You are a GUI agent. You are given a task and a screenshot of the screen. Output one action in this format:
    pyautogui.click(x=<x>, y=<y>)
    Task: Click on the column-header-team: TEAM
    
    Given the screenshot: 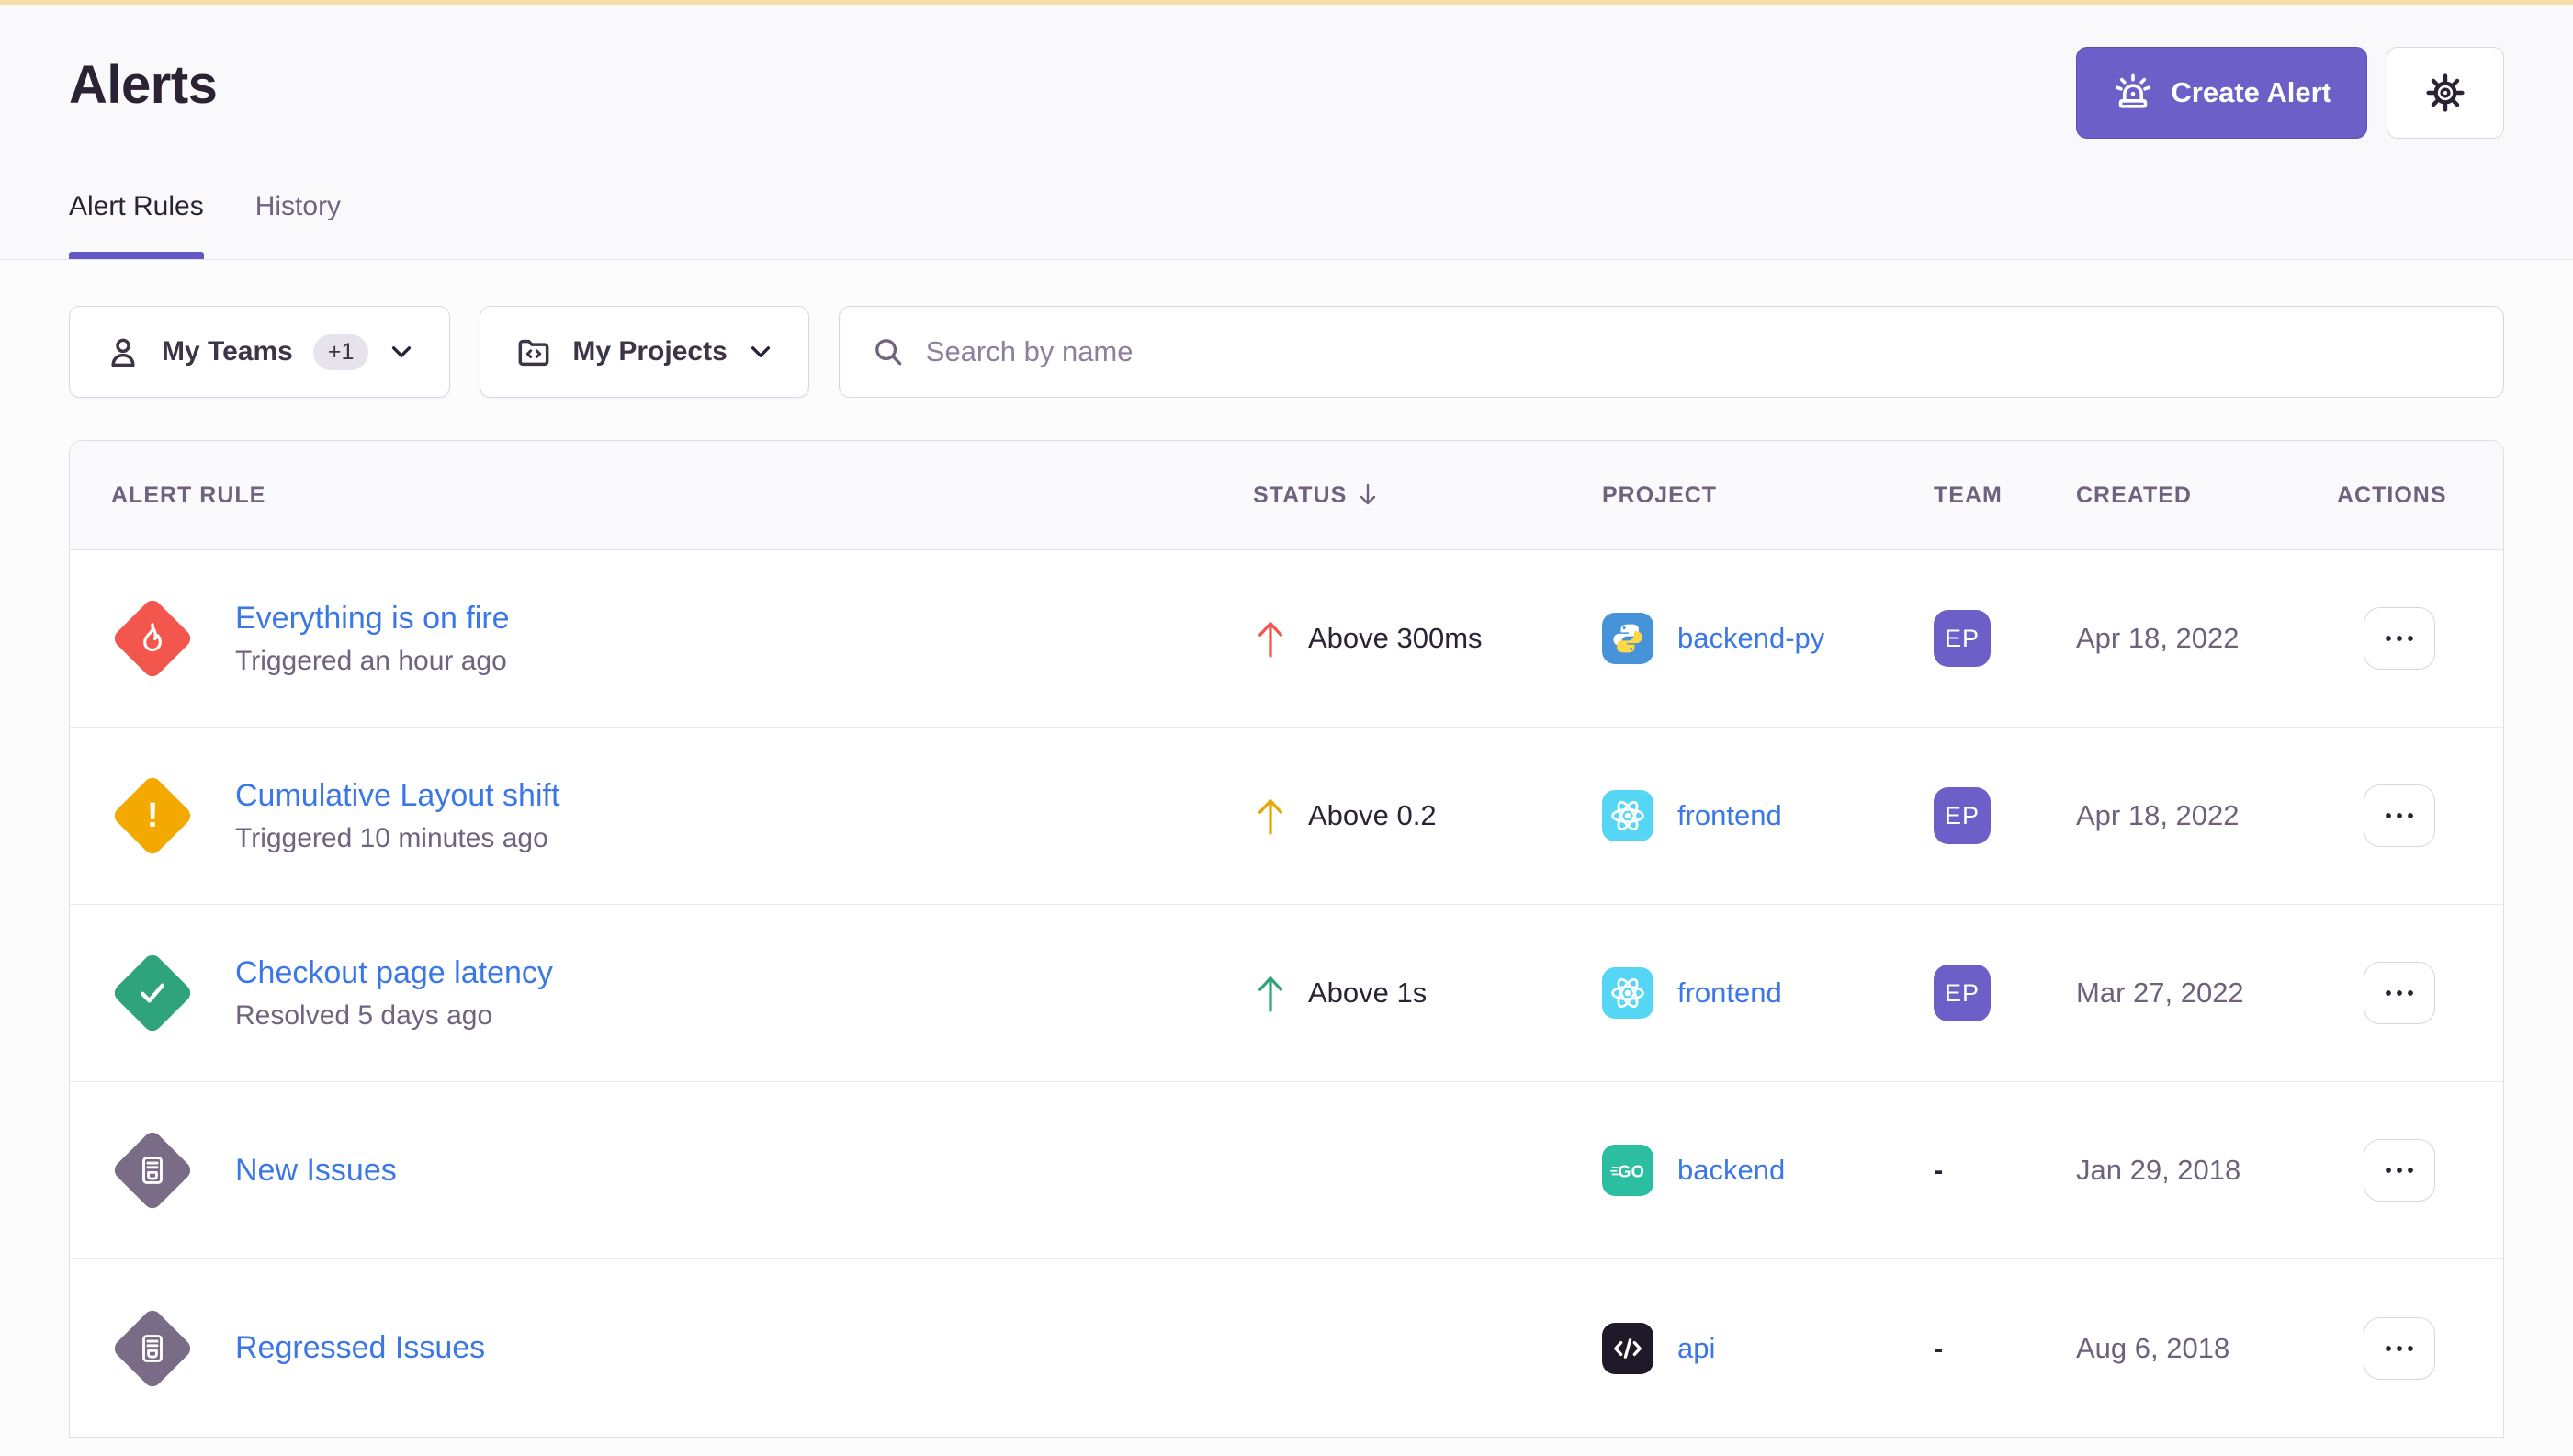 What is the action you would take?
    pyautogui.click(x=1968, y=494)
    